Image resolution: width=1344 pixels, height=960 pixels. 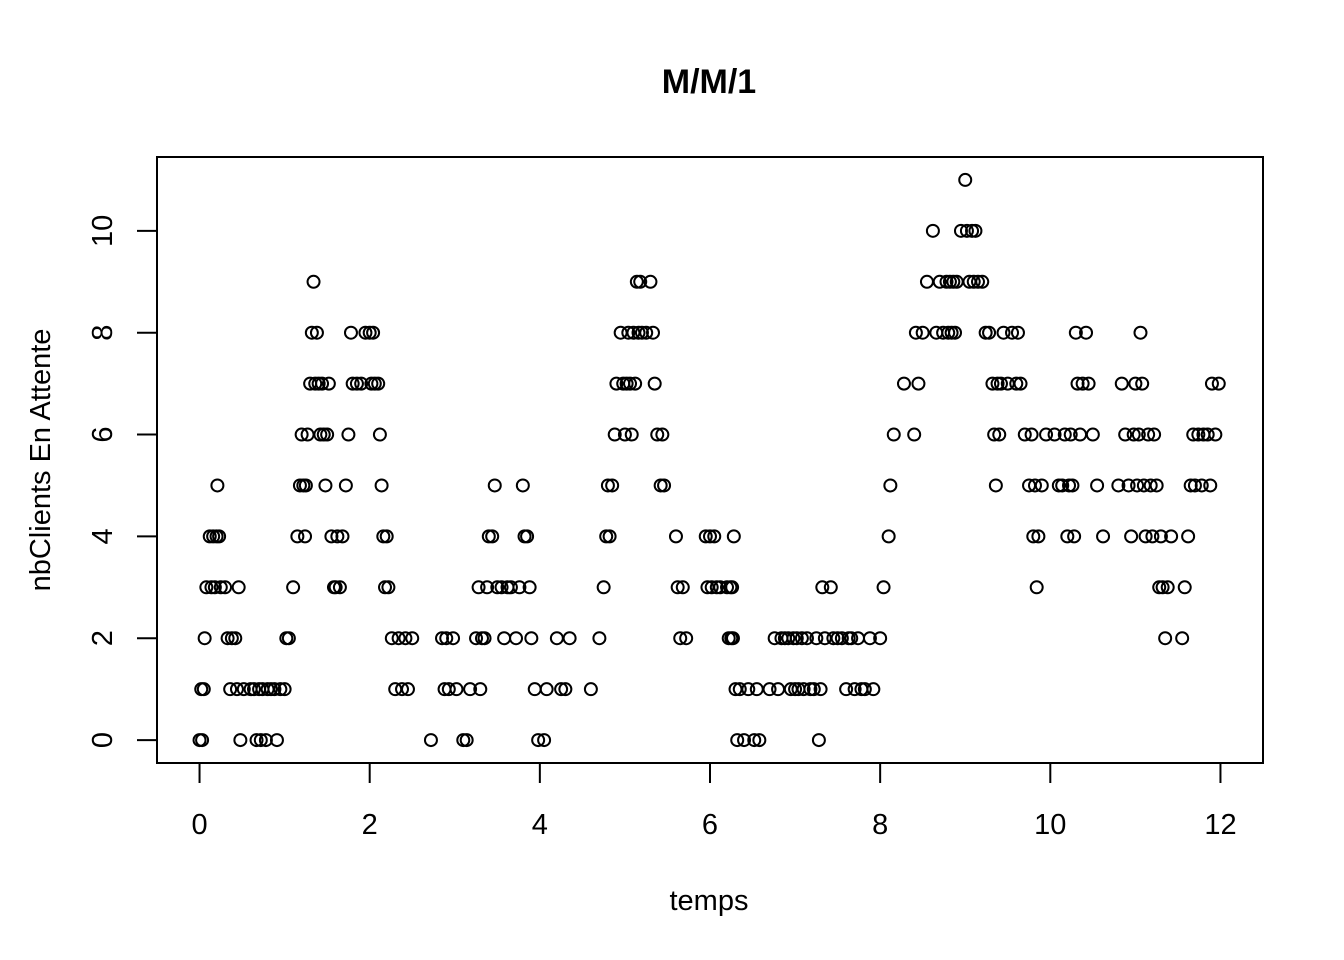 What do you see at coordinates (103, 333) in the screenshot?
I see `y-tick-label: 8` at bounding box center [103, 333].